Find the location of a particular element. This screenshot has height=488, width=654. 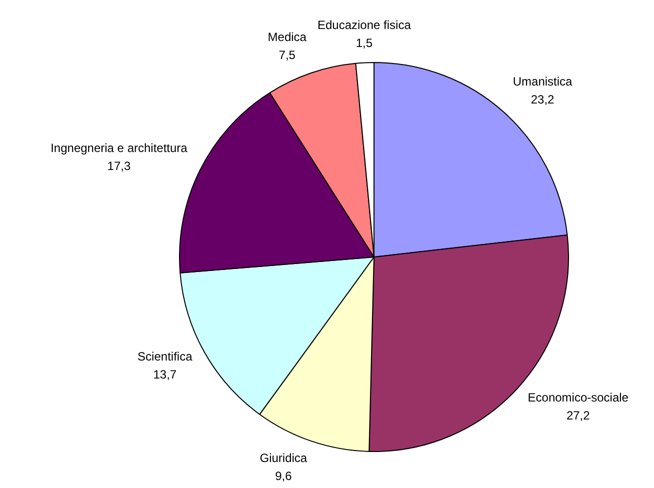

slice-label: Ingnegneria e architettura is located at coordinates (119, 148).